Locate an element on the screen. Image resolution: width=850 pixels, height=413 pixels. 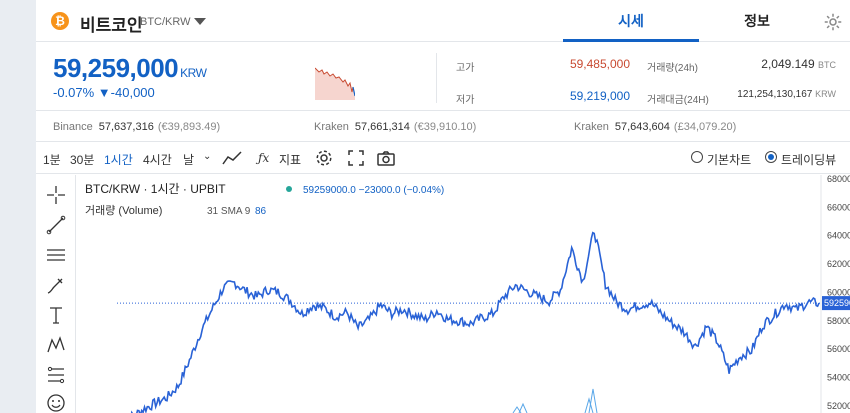
exchange-kraken-eur: Kraken 57,661,314 (€39,910.10) is located at coordinates (395, 127).